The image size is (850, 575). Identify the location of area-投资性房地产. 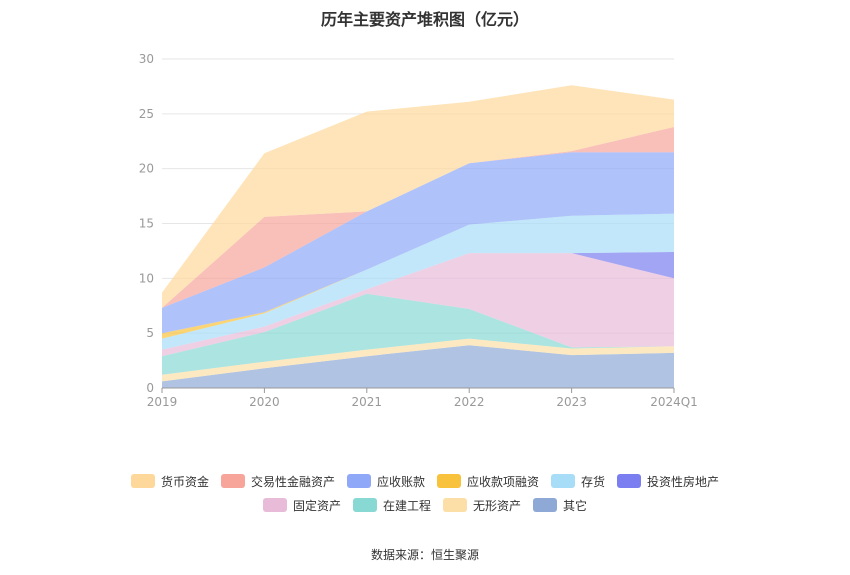
(418, 301).